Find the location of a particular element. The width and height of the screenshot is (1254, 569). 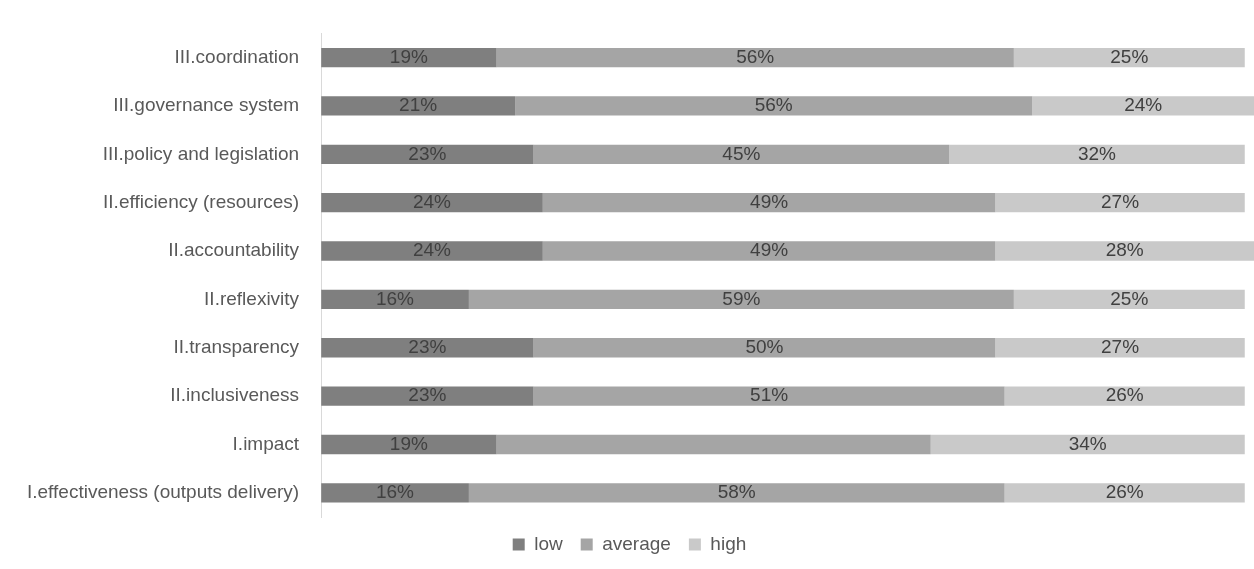

y-tick-label: II.reflexivity is located at coordinates (252, 298).